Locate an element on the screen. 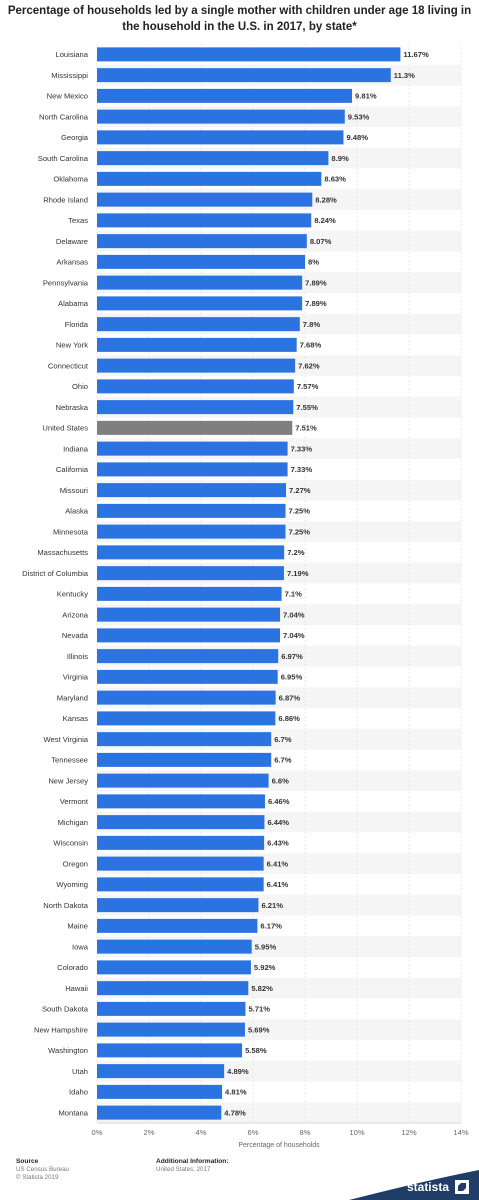 The width and height of the screenshot is (479, 1200). category-label: New Mexico is located at coordinates (67, 96).